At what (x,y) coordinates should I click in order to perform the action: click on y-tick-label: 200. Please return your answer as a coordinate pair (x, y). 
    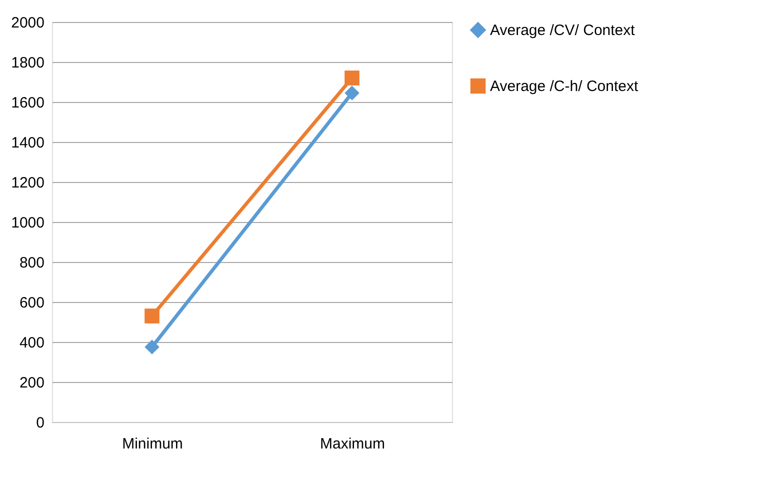
    Looking at the image, I should click on (31, 383).